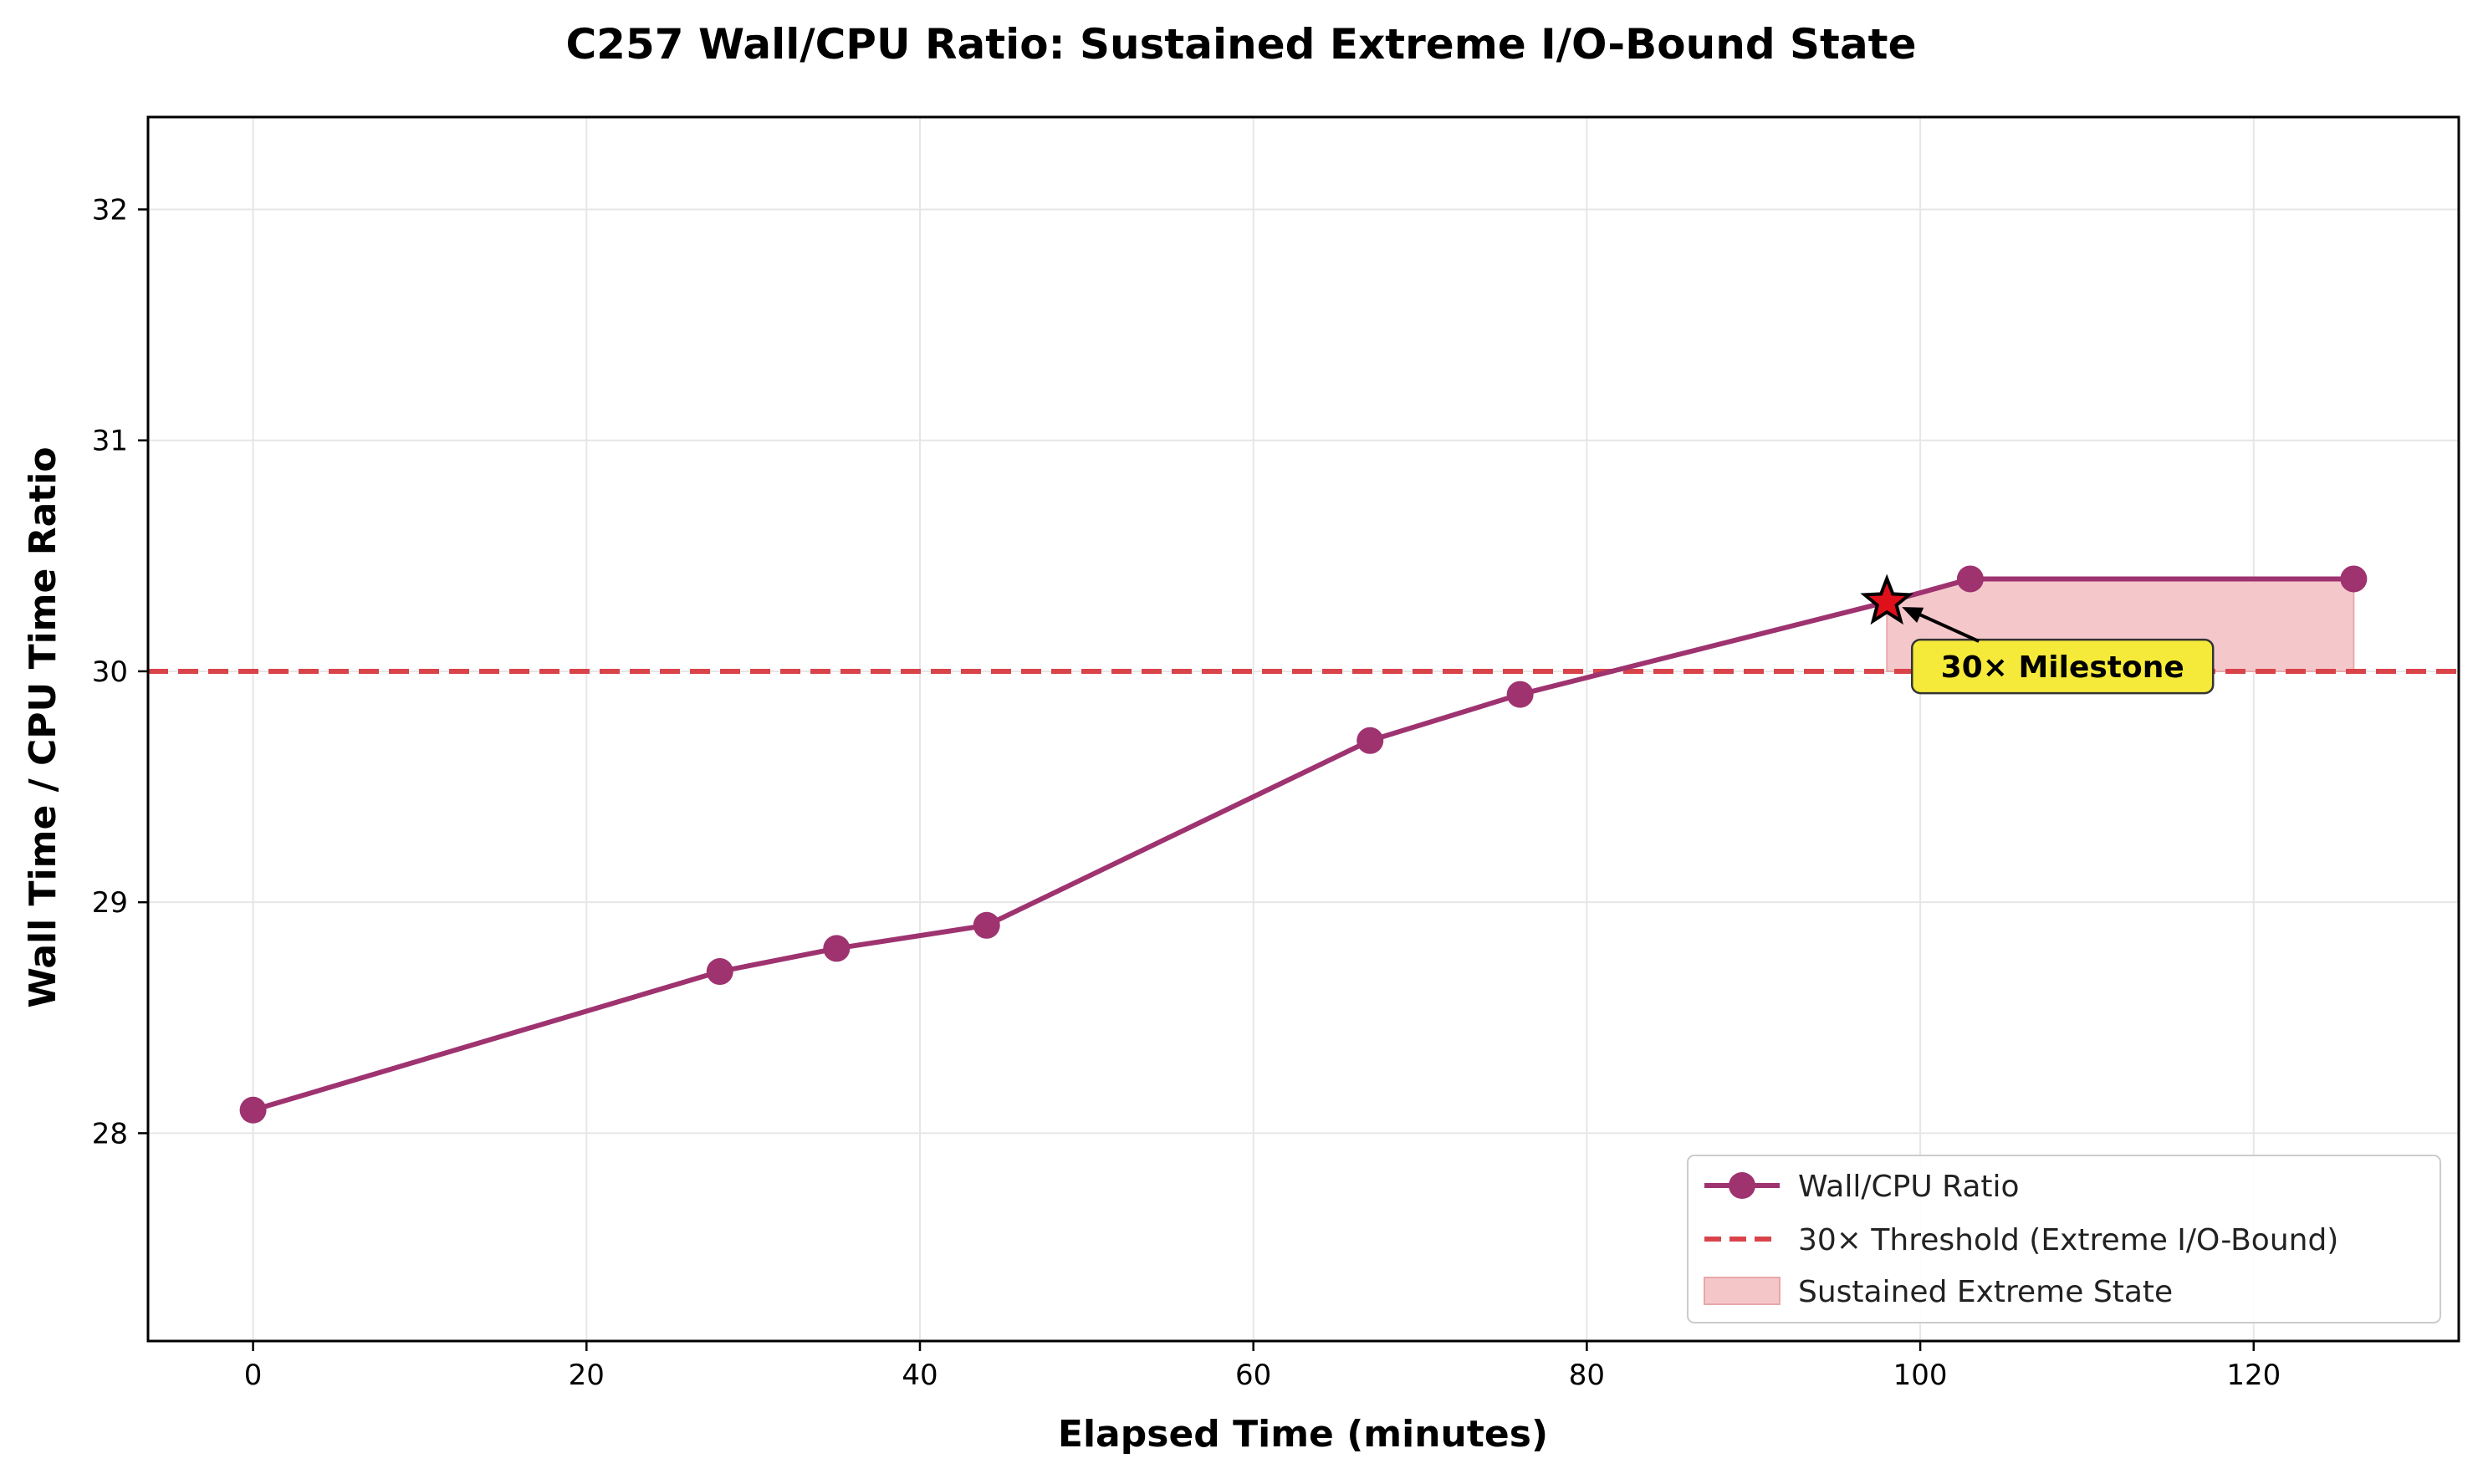 The height and width of the screenshot is (1484, 2483). I want to click on milestone-arrow-head, so click(1913, 615).